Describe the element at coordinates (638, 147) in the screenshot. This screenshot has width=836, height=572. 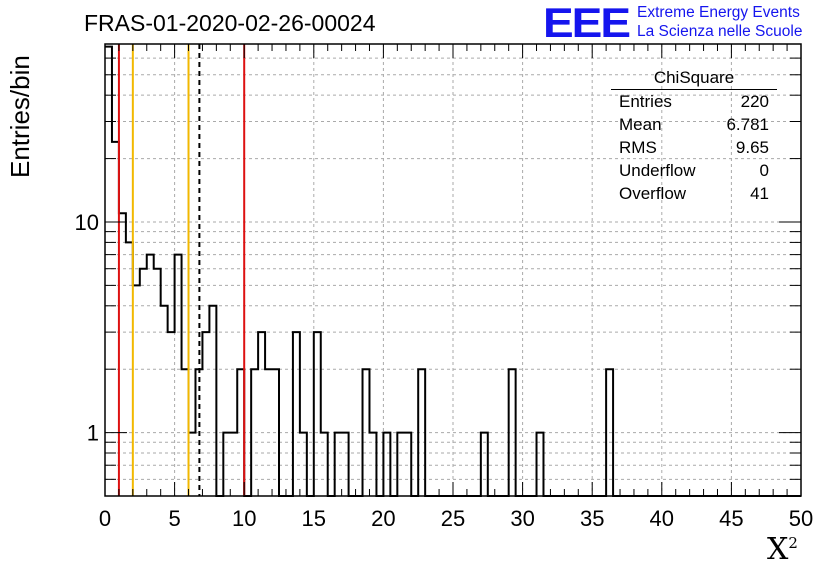
I see `stats-label: RMS` at that location.